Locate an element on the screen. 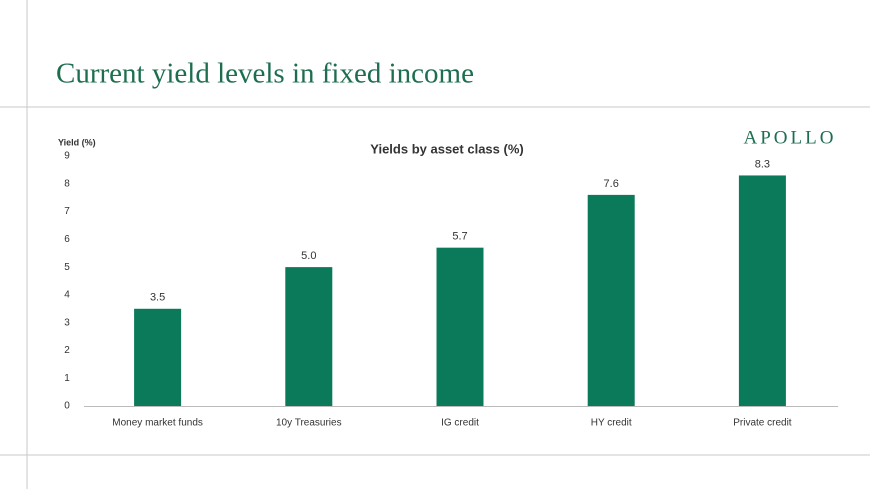 Image resolution: width=870 pixels, height=489 pixels. y-tick-label: 5 is located at coordinates (67, 267).